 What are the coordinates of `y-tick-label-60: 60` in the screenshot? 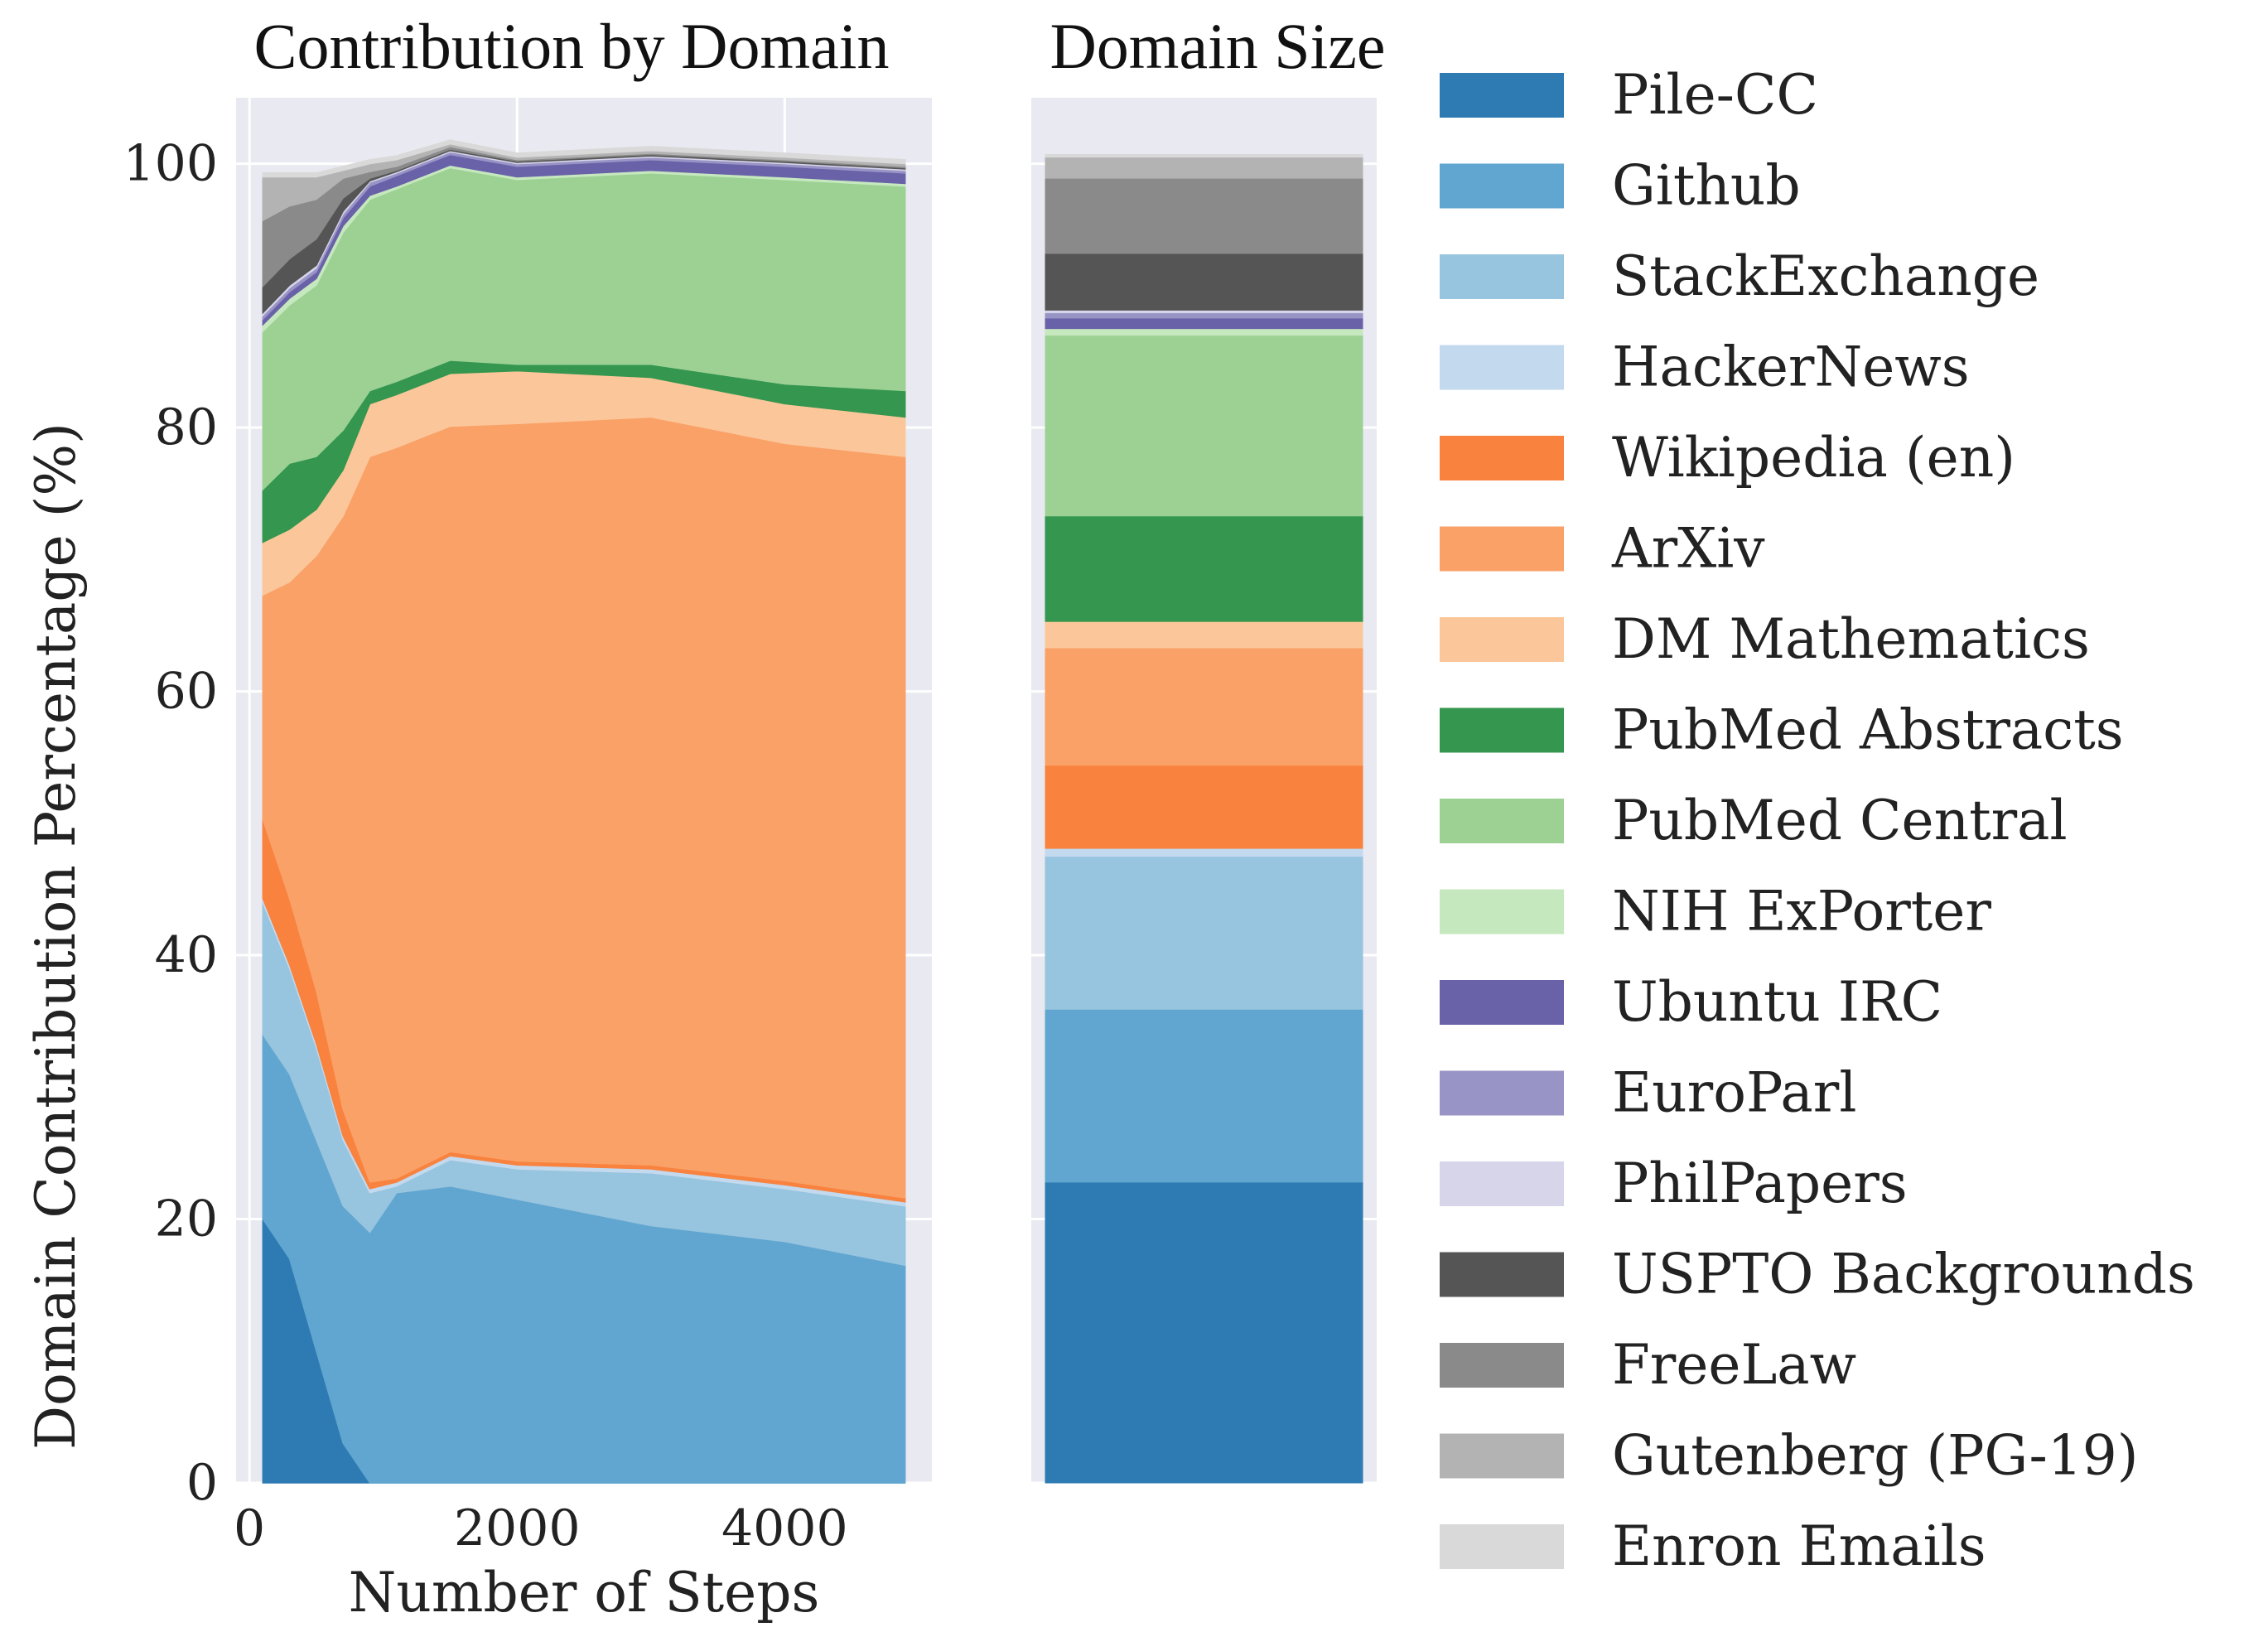 It's located at (186, 692).